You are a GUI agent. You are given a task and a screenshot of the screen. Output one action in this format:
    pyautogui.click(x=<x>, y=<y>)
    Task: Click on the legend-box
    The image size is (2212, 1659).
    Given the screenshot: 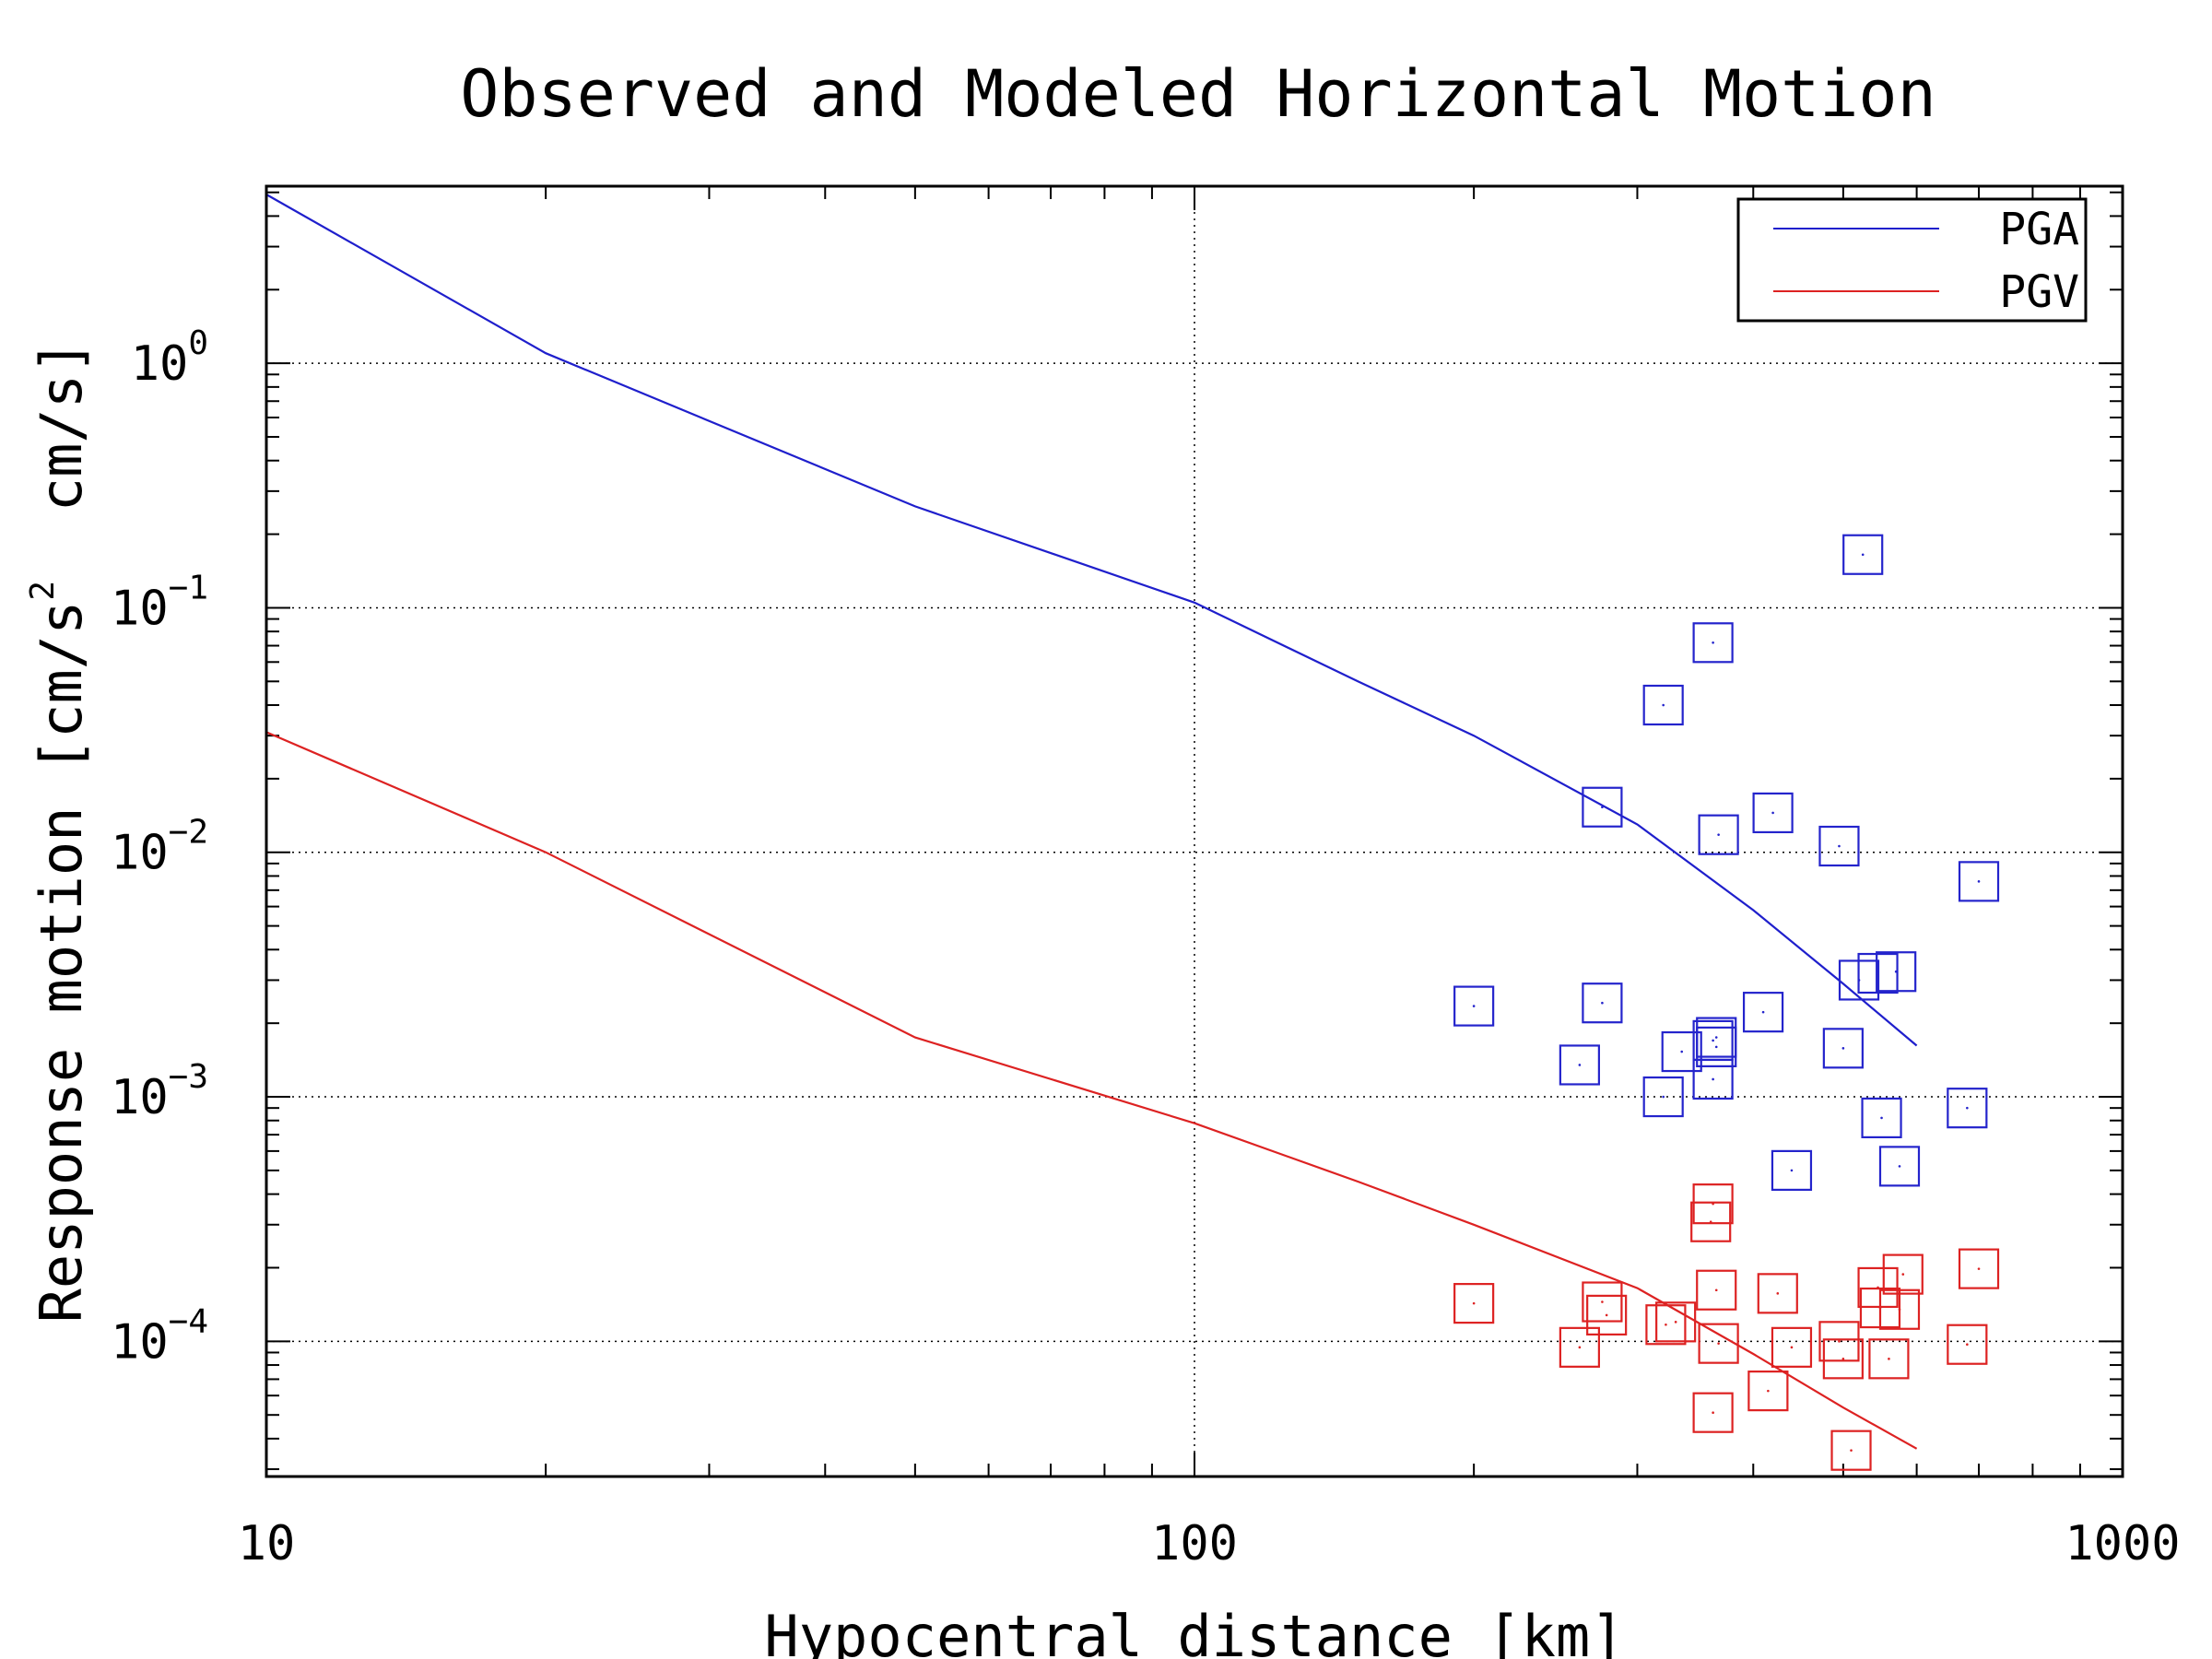 What is the action you would take?
    pyautogui.click(x=1912, y=260)
    